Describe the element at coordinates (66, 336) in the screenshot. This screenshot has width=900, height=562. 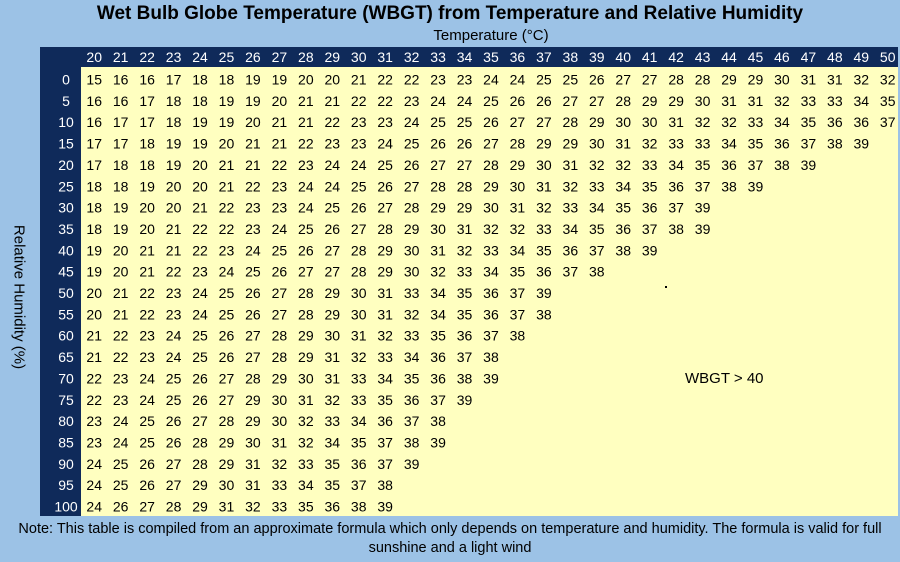
I see `row-header: 60` at that location.